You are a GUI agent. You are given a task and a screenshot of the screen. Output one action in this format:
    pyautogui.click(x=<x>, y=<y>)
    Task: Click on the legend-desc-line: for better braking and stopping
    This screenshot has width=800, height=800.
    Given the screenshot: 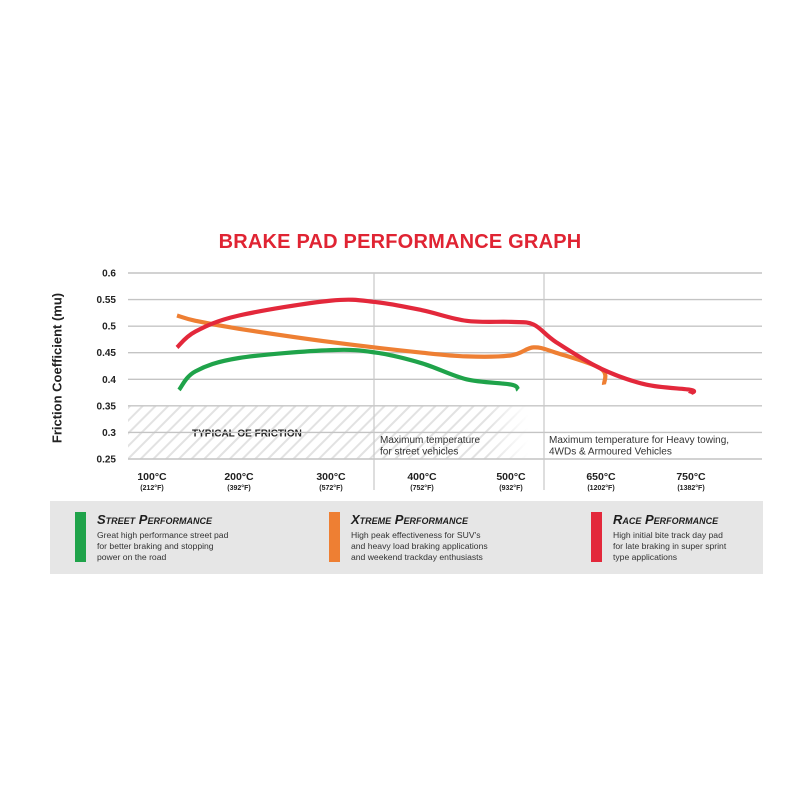 What is the action you would take?
    pyautogui.click(x=155, y=546)
    